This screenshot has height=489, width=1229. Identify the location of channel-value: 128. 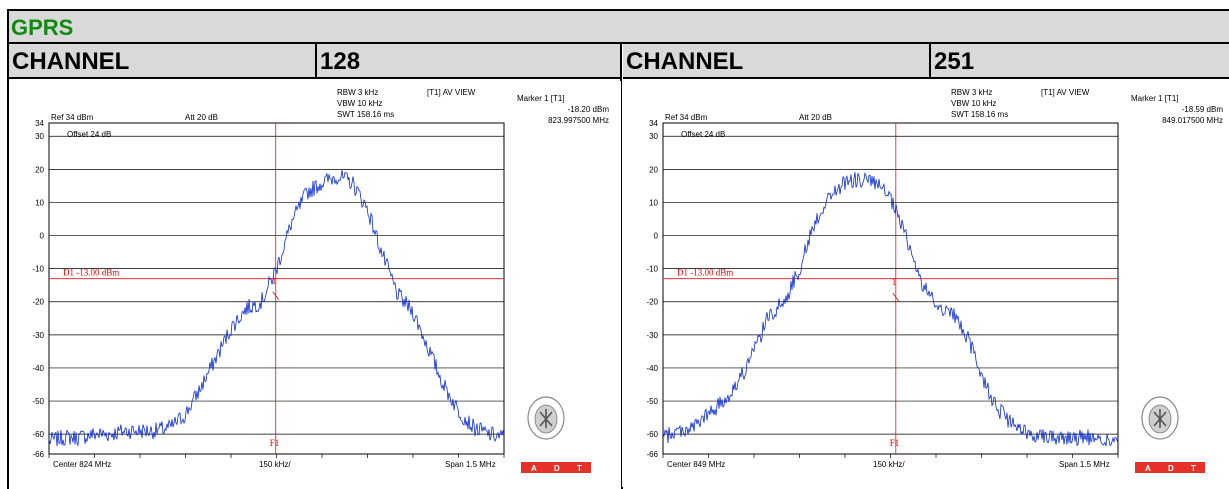
(340, 61).